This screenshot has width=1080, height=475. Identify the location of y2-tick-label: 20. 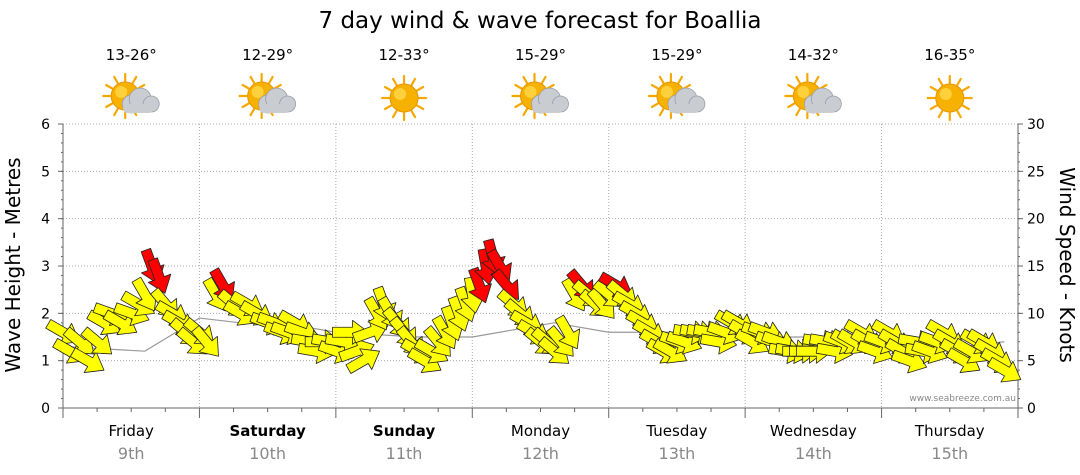
(1036, 220).